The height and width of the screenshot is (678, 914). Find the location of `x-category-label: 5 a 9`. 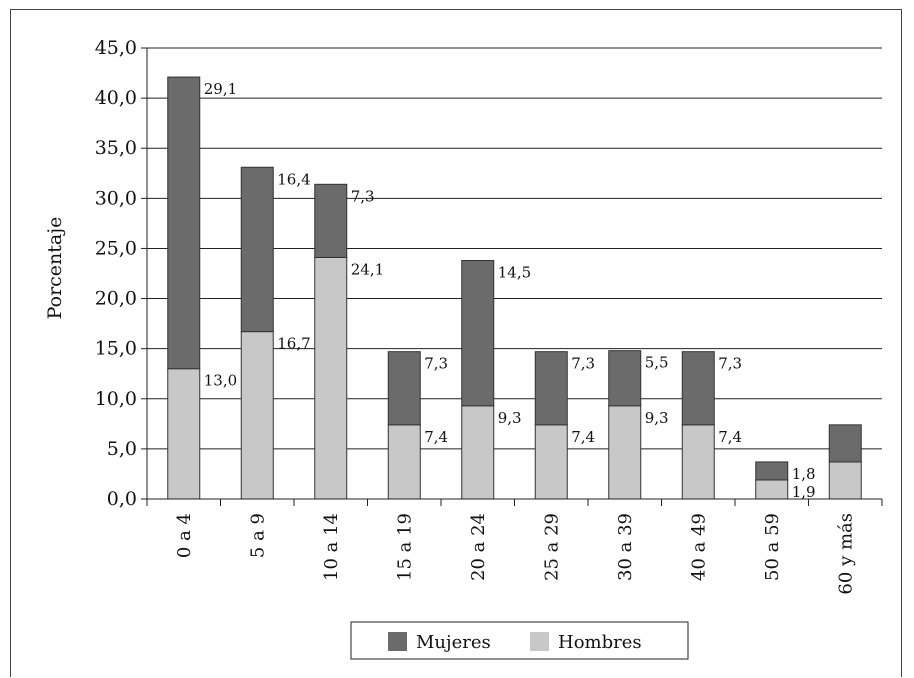

x-category-label: 5 a 9 is located at coordinates (257, 535).